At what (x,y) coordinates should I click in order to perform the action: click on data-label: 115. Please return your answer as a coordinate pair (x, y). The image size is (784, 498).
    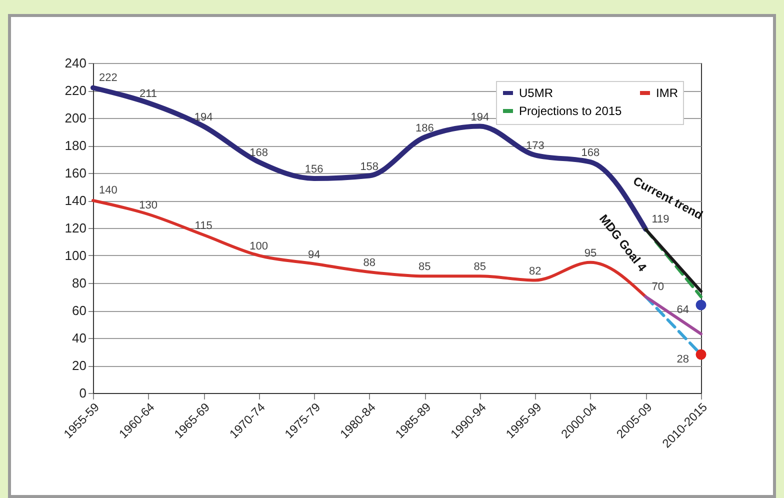
    Looking at the image, I should click on (203, 226).